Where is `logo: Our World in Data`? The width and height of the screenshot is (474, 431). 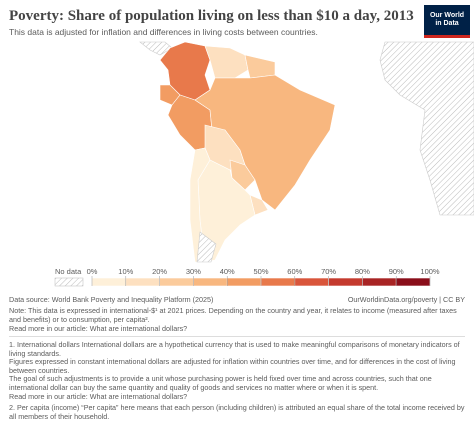 logo: Our World in Data is located at coordinates (447, 21).